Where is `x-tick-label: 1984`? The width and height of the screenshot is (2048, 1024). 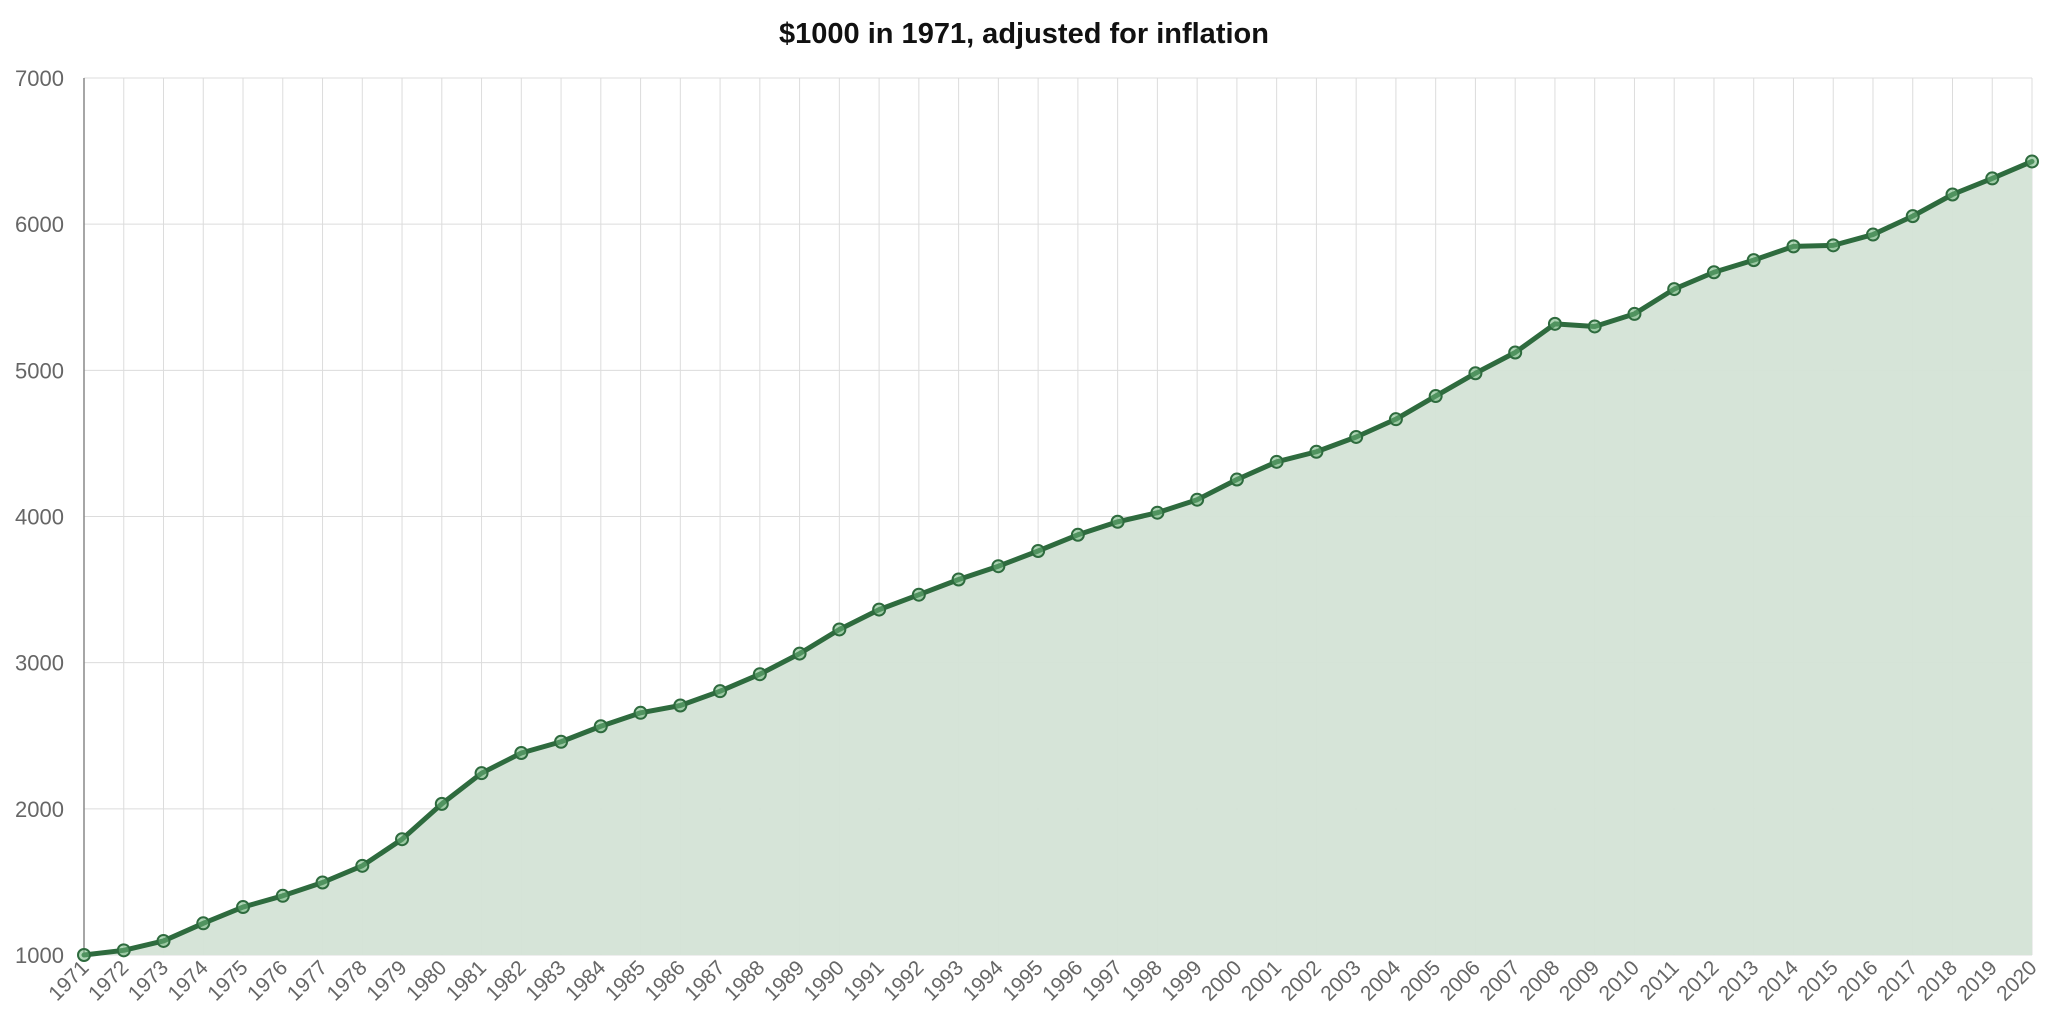 x-tick-label: 1984 is located at coordinates (586, 981).